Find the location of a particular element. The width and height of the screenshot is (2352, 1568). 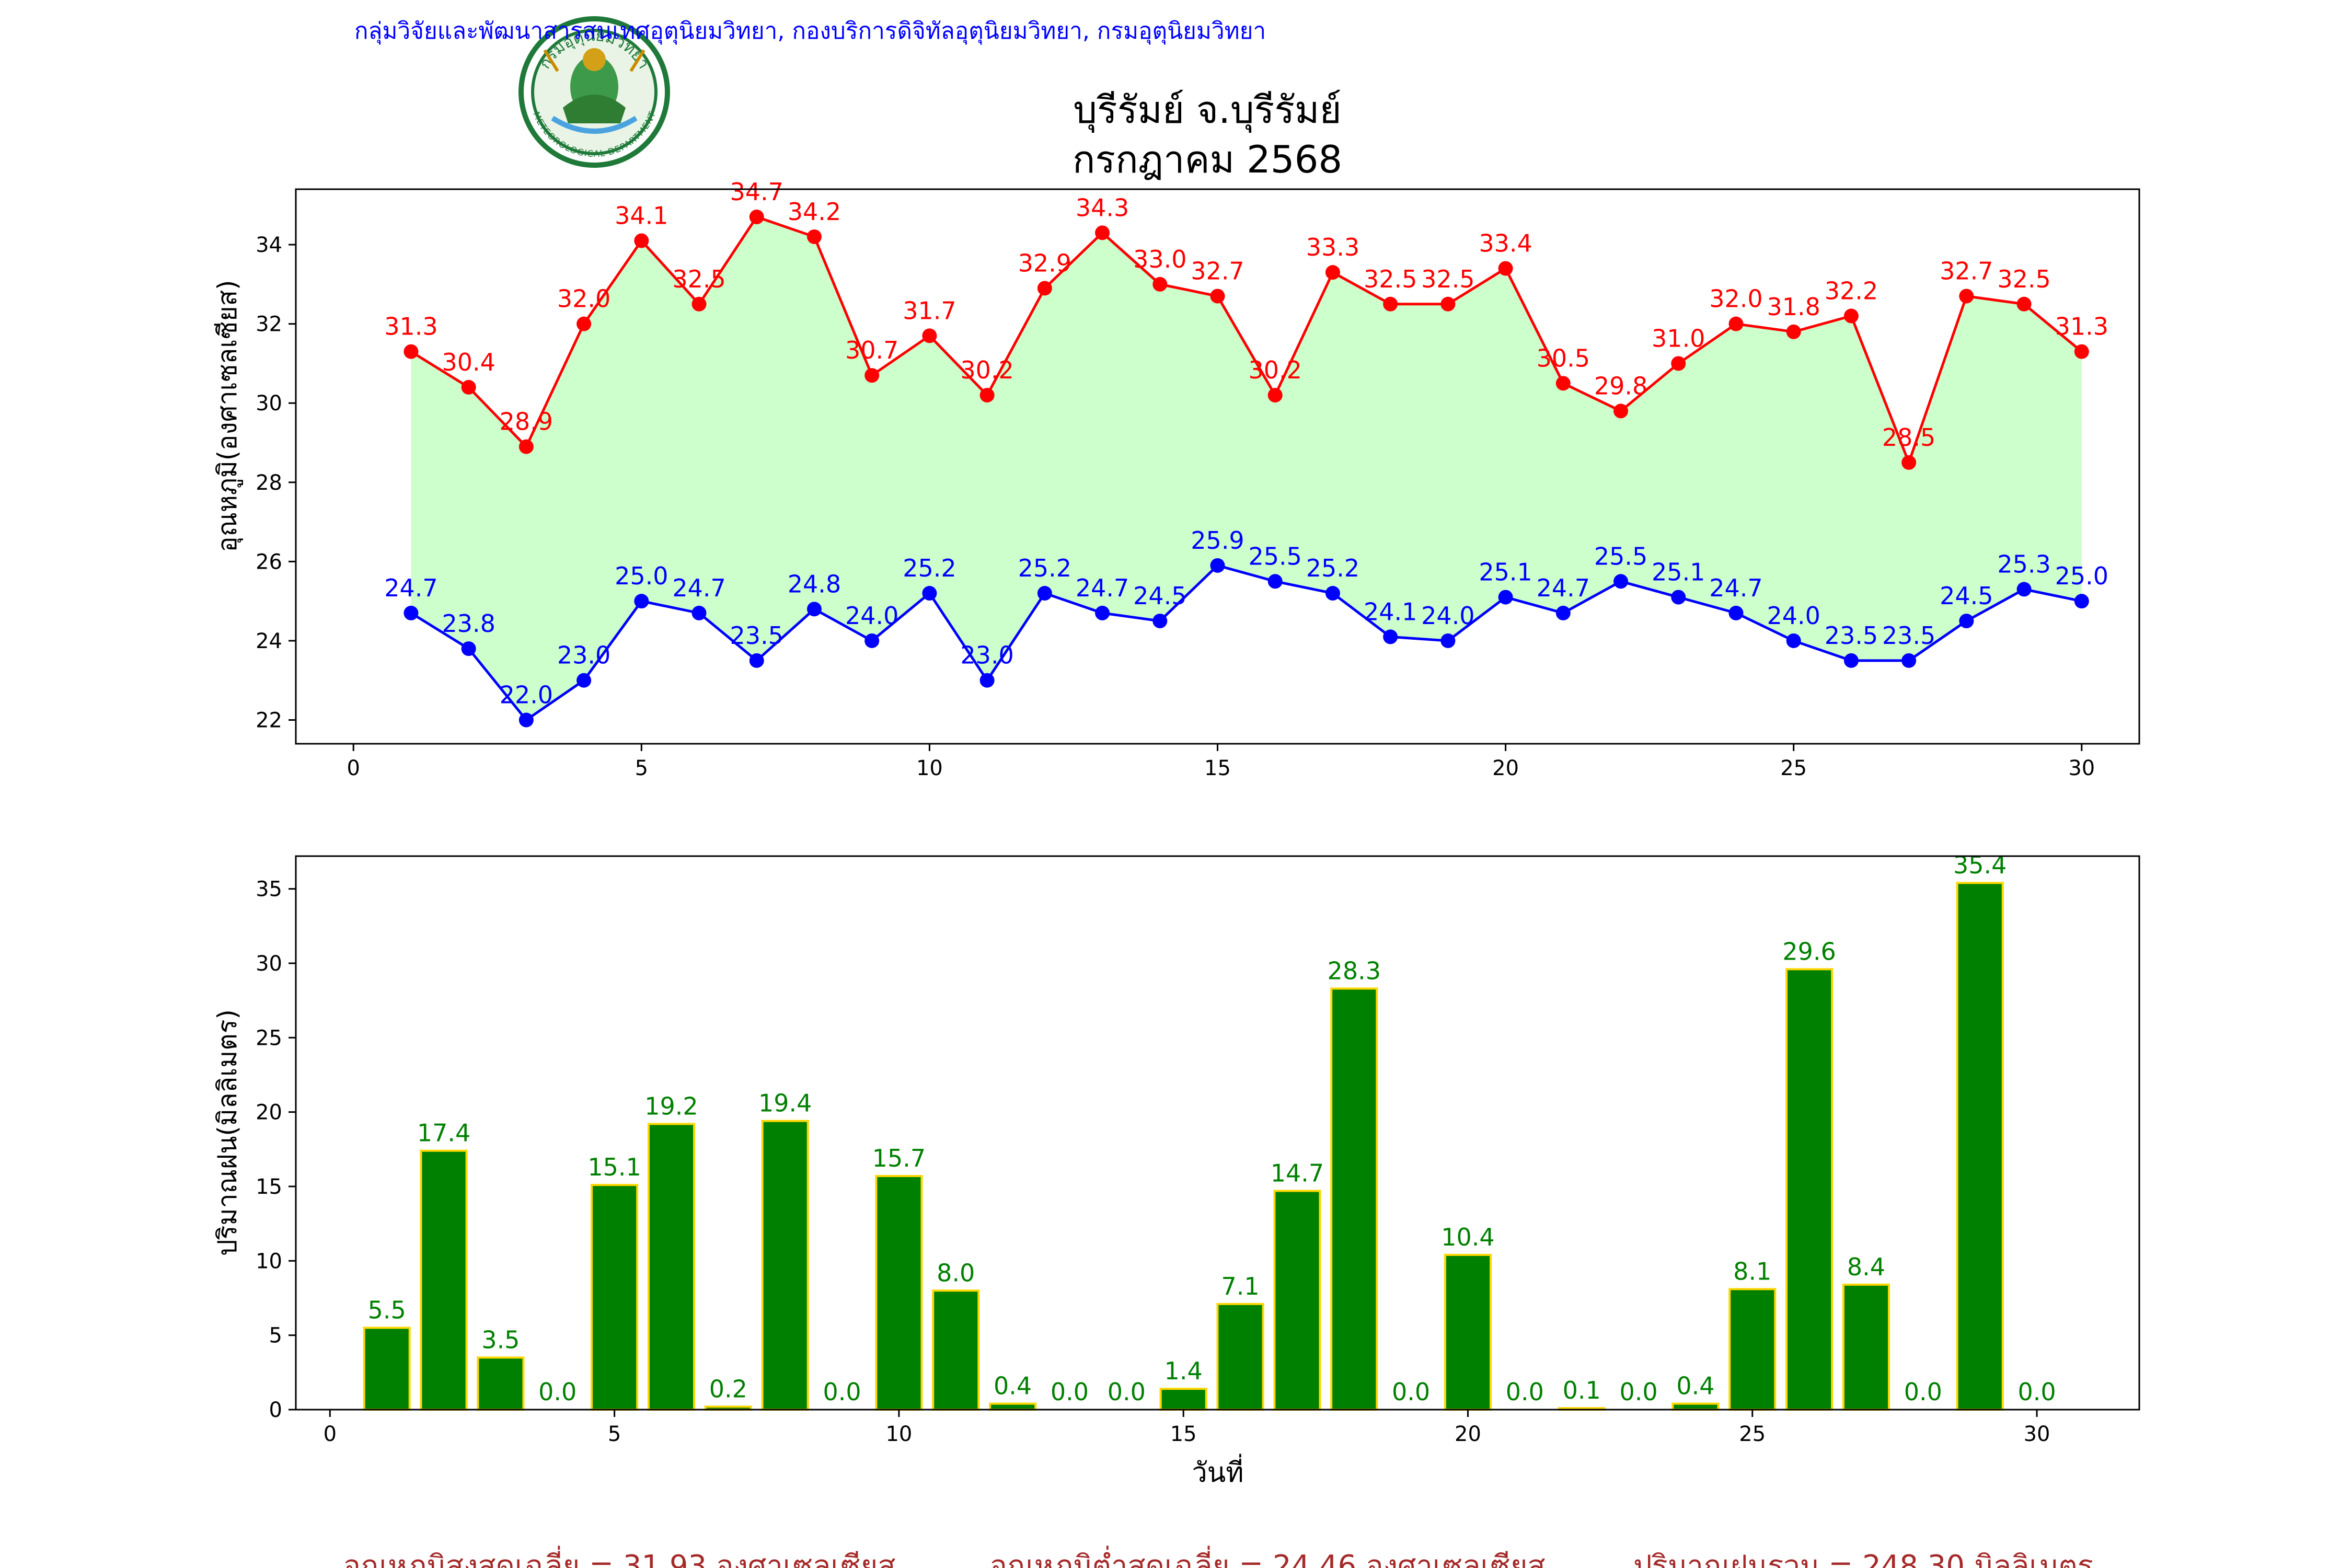

temperature-xtick-label: 30 is located at coordinates (2081, 768).